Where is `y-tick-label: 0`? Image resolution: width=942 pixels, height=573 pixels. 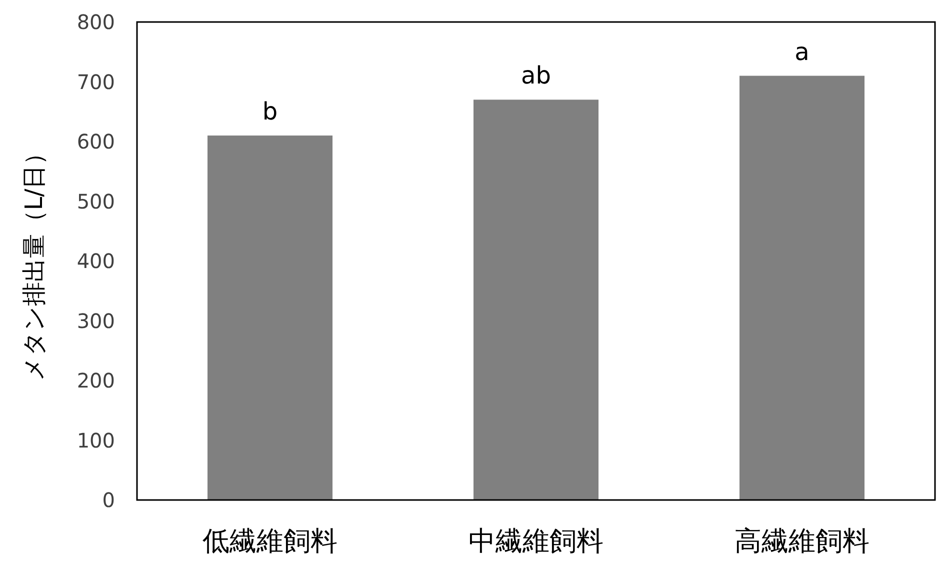 y-tick-label: 0 is located at coordinates (108, 500).